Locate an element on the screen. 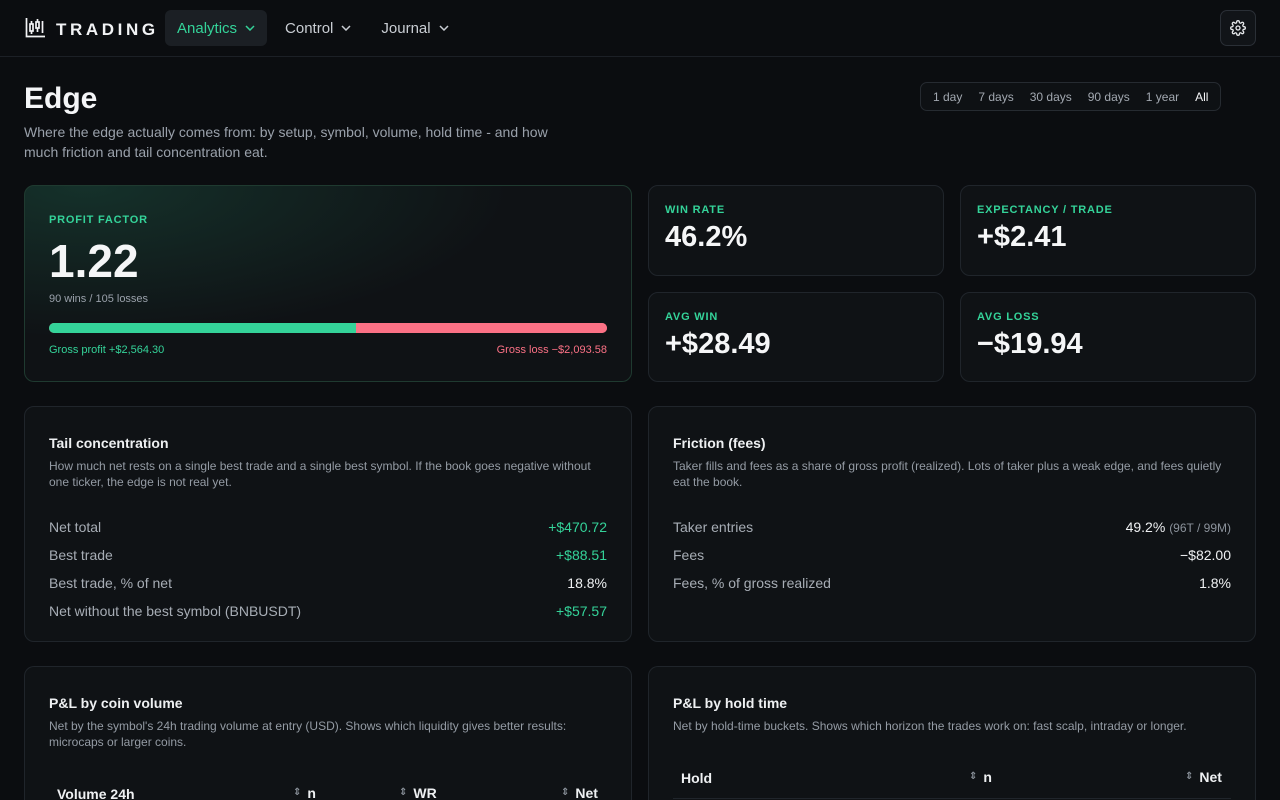  expectancy-card: EXPECTANCY / TRADE +$2.41 is located at coordinates (1108, 230).